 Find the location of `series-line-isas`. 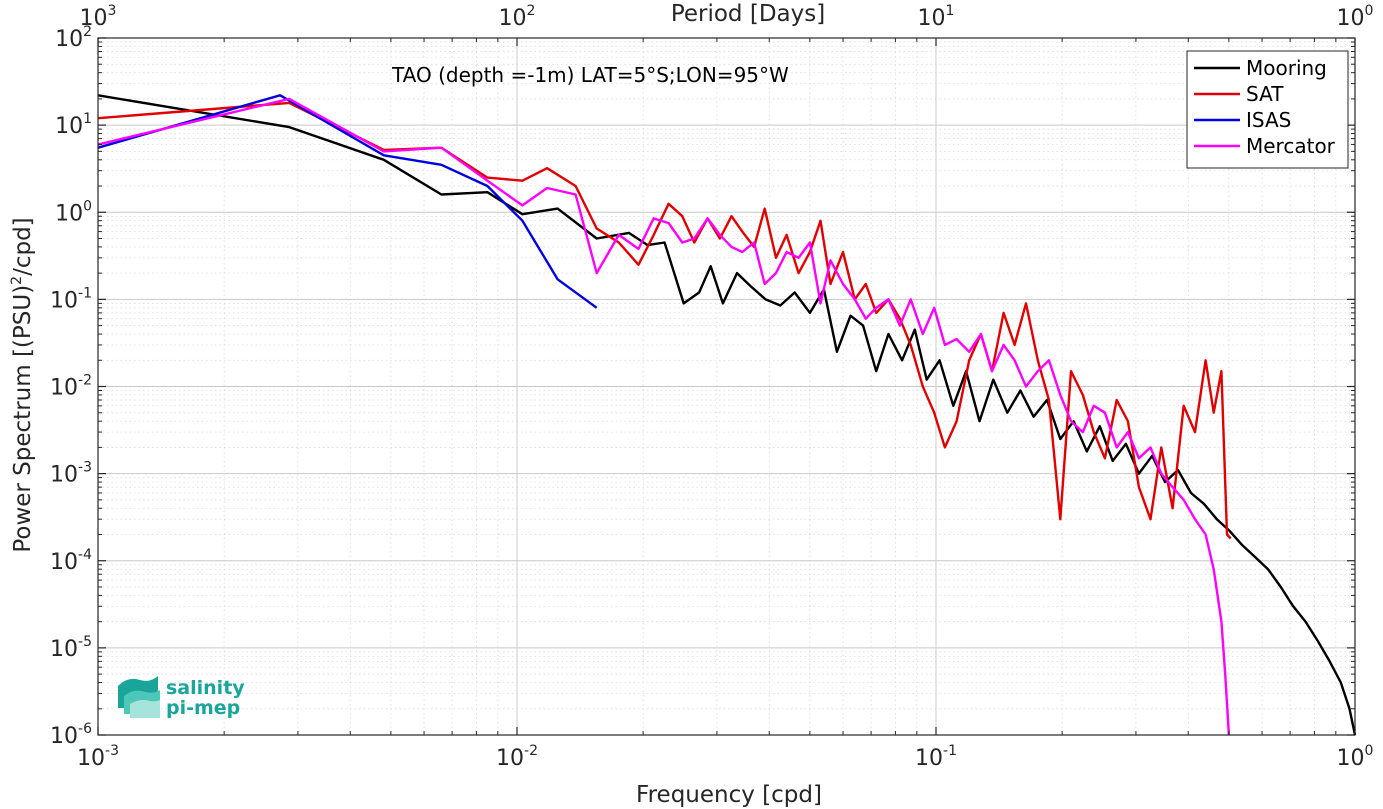

series-line-isas is located at coordinates (347, 201).